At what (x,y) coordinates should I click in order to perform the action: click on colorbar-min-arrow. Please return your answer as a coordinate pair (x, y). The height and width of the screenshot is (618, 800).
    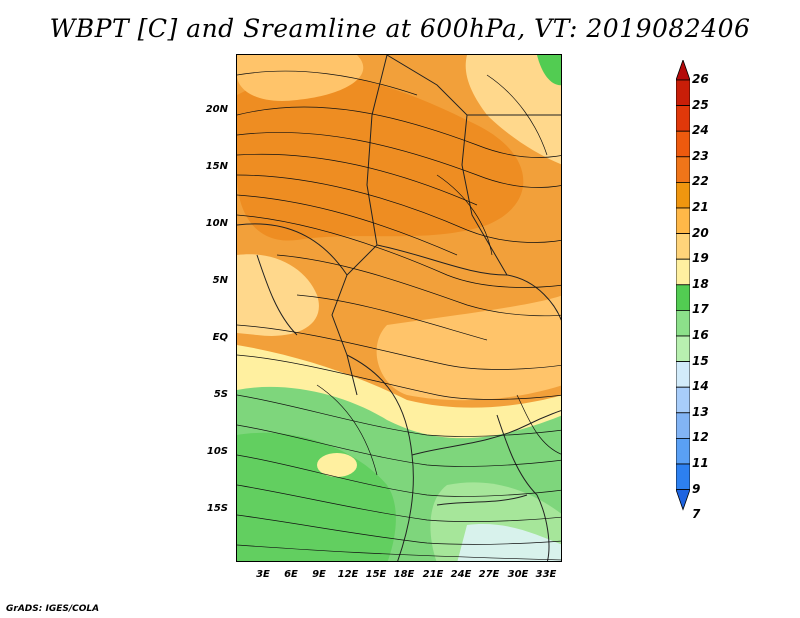
    Looking at the image, I should click on (683, 500).